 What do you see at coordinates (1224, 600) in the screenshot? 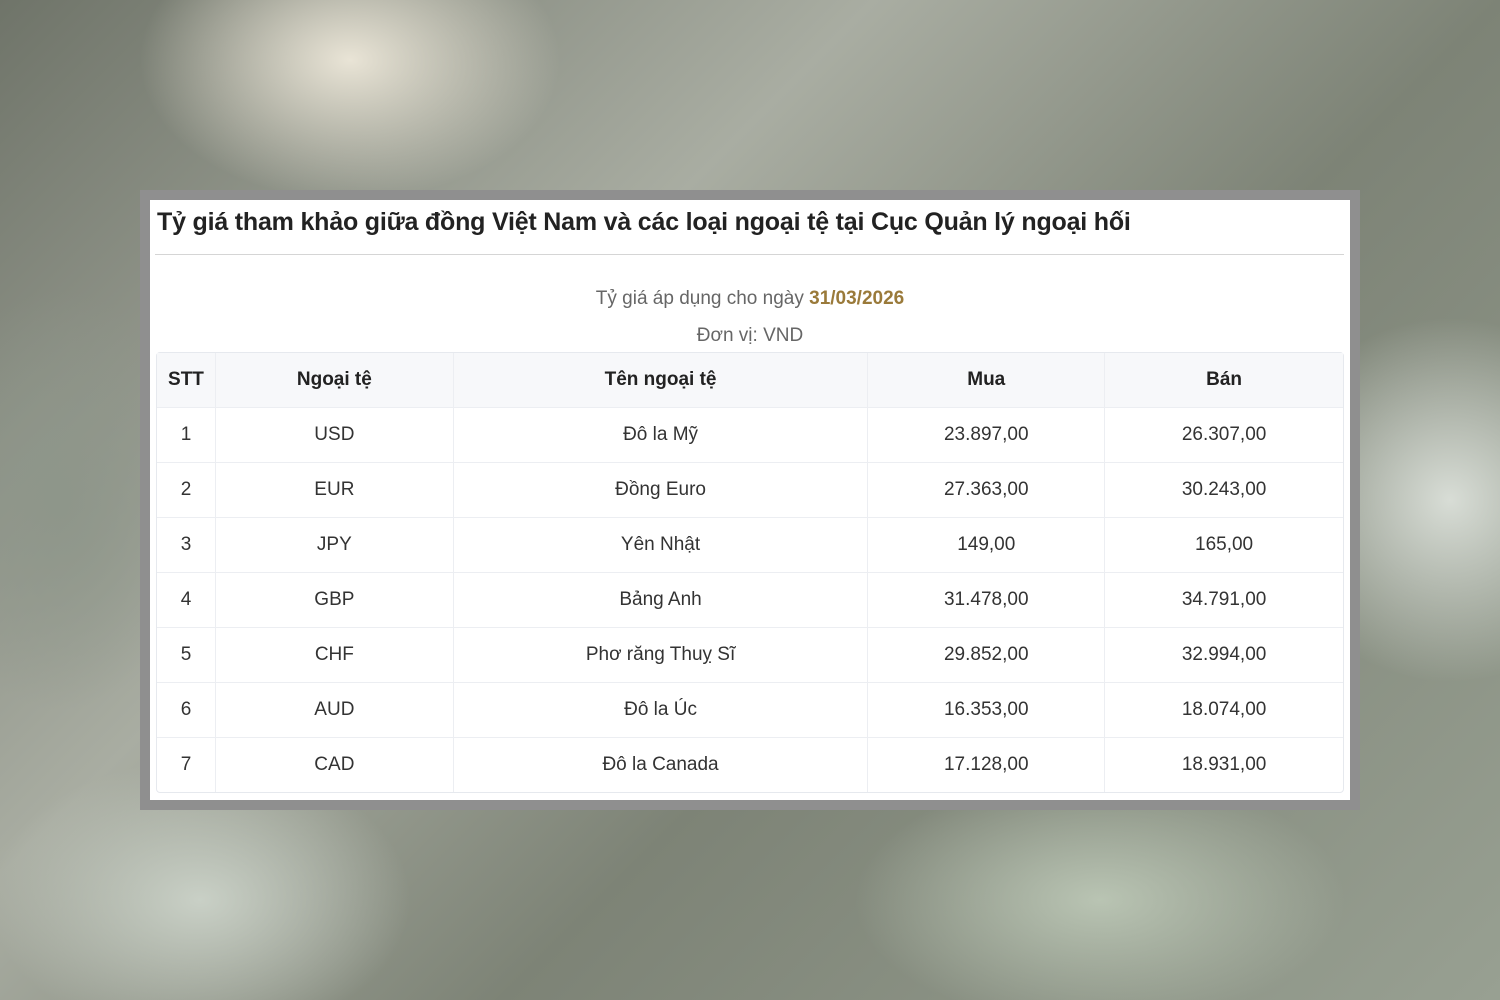
I see `cell-sell: 34.791,00` at bounding box center [1224, 600].